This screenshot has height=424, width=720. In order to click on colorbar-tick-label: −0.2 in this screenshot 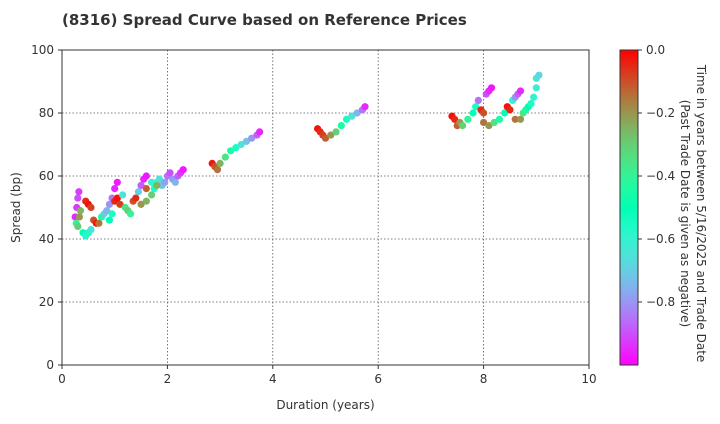, I will do `click(660, 113)`.